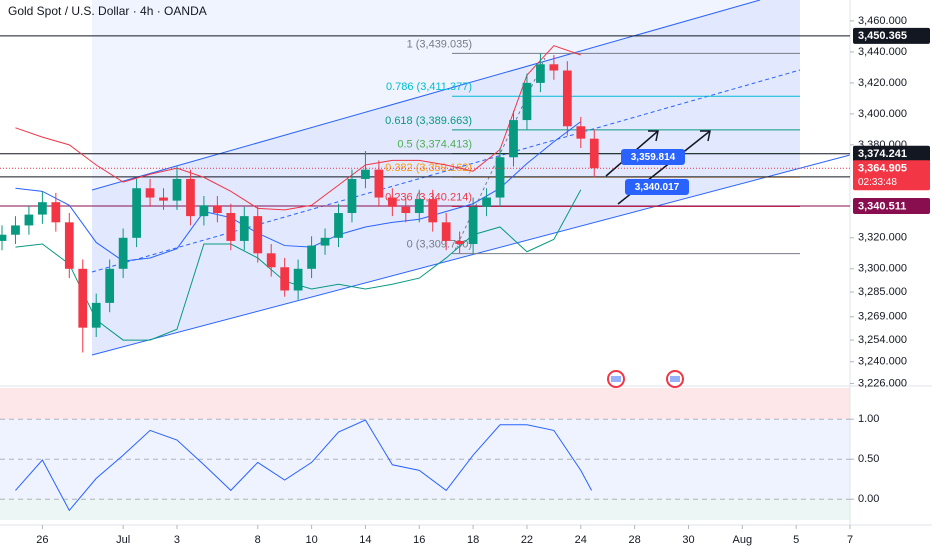 This screenshot has width=932, height=550. I want to click on callout-box, so click(653, 157).